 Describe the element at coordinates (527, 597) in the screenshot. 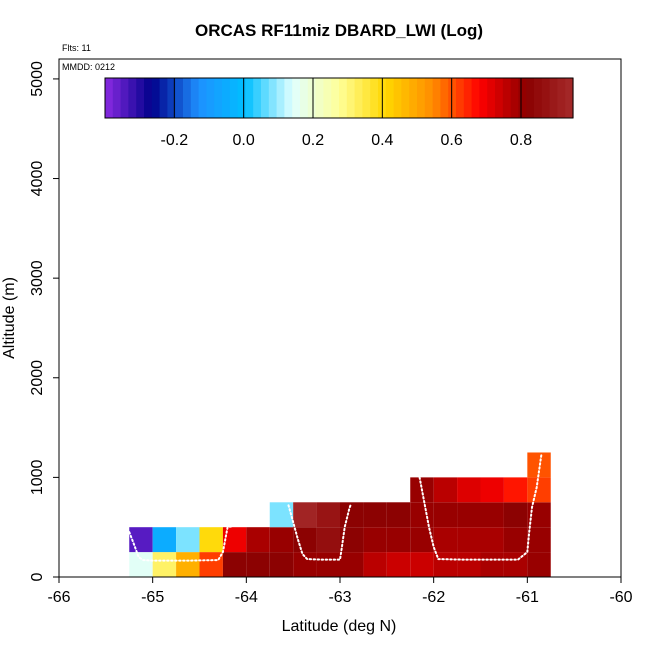

I see `x-tick-label: -61` at that location.